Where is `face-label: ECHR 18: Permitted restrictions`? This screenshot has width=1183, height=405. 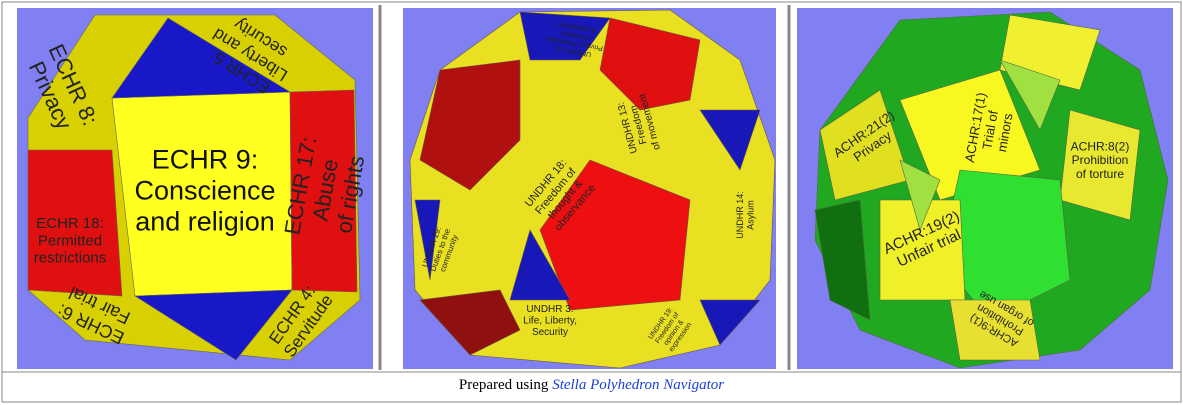 face-label: ECHR 18: Permitted restrictions is located at coordinates (70, 241).